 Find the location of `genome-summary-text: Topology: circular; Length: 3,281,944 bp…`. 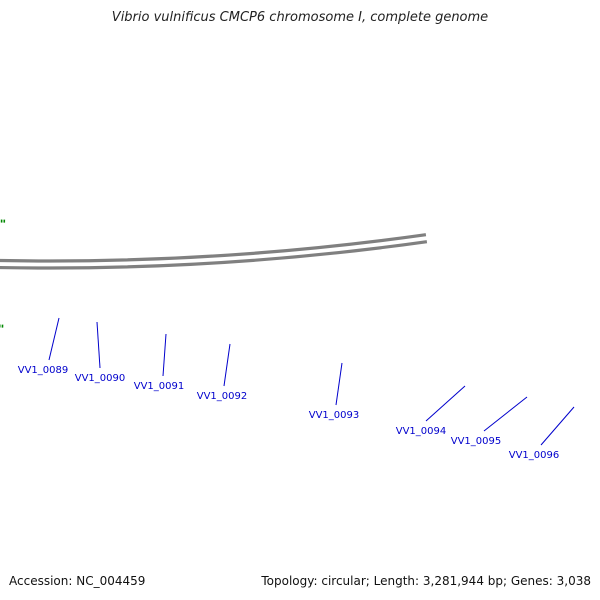

genome-summary-text: Topology: circular; Length: 3,281,944 bp… is located at coordinates (426, 581).